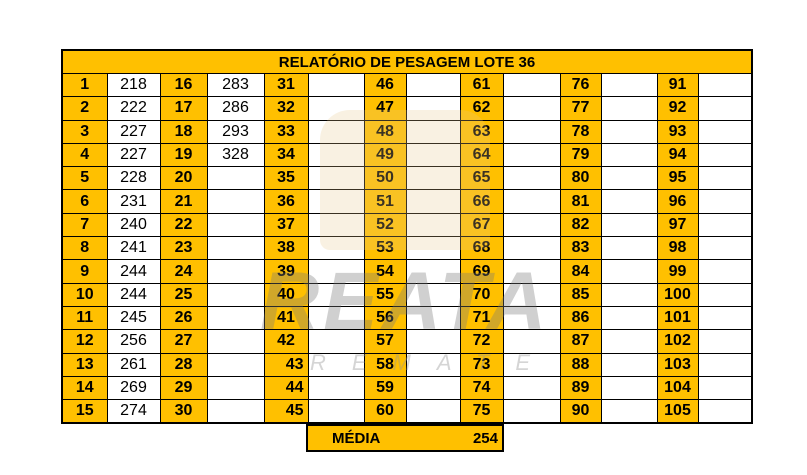 The height and width of the screenshot is (475, 807). Describe the element at coordinates (133, 85) in the screenshot. I see `weight-cell: 218` at that location.